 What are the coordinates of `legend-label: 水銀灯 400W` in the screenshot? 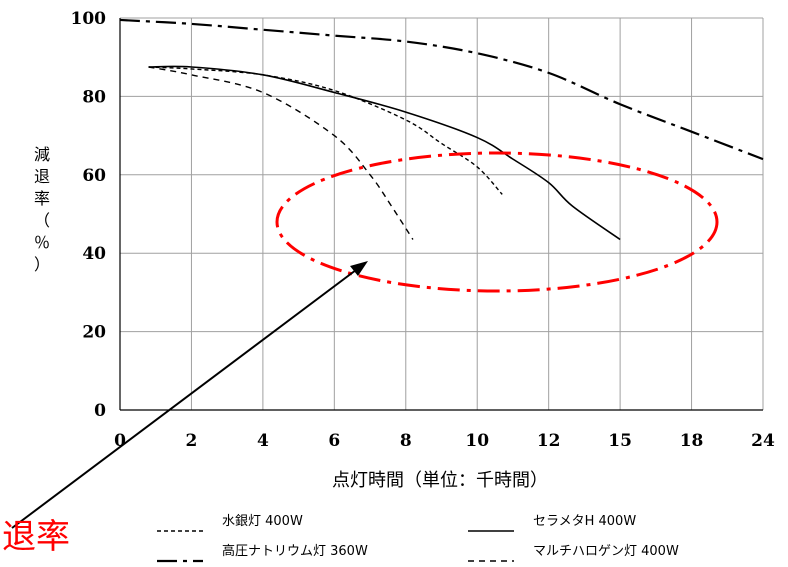 It's located at (262, 521).